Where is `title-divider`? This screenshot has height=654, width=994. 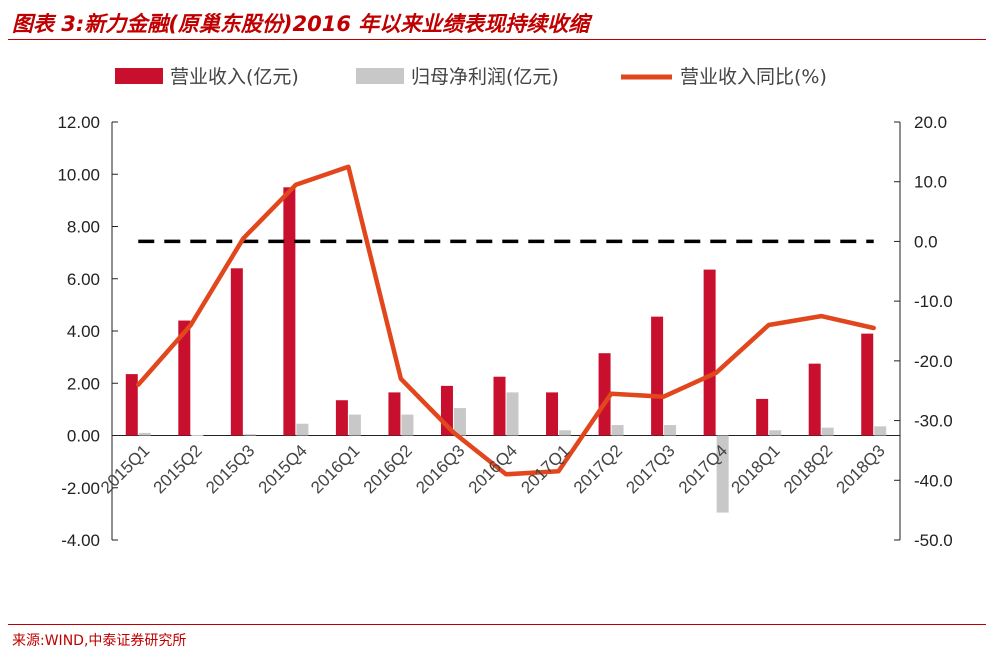
title-divider is located at coordinates (497, 39).